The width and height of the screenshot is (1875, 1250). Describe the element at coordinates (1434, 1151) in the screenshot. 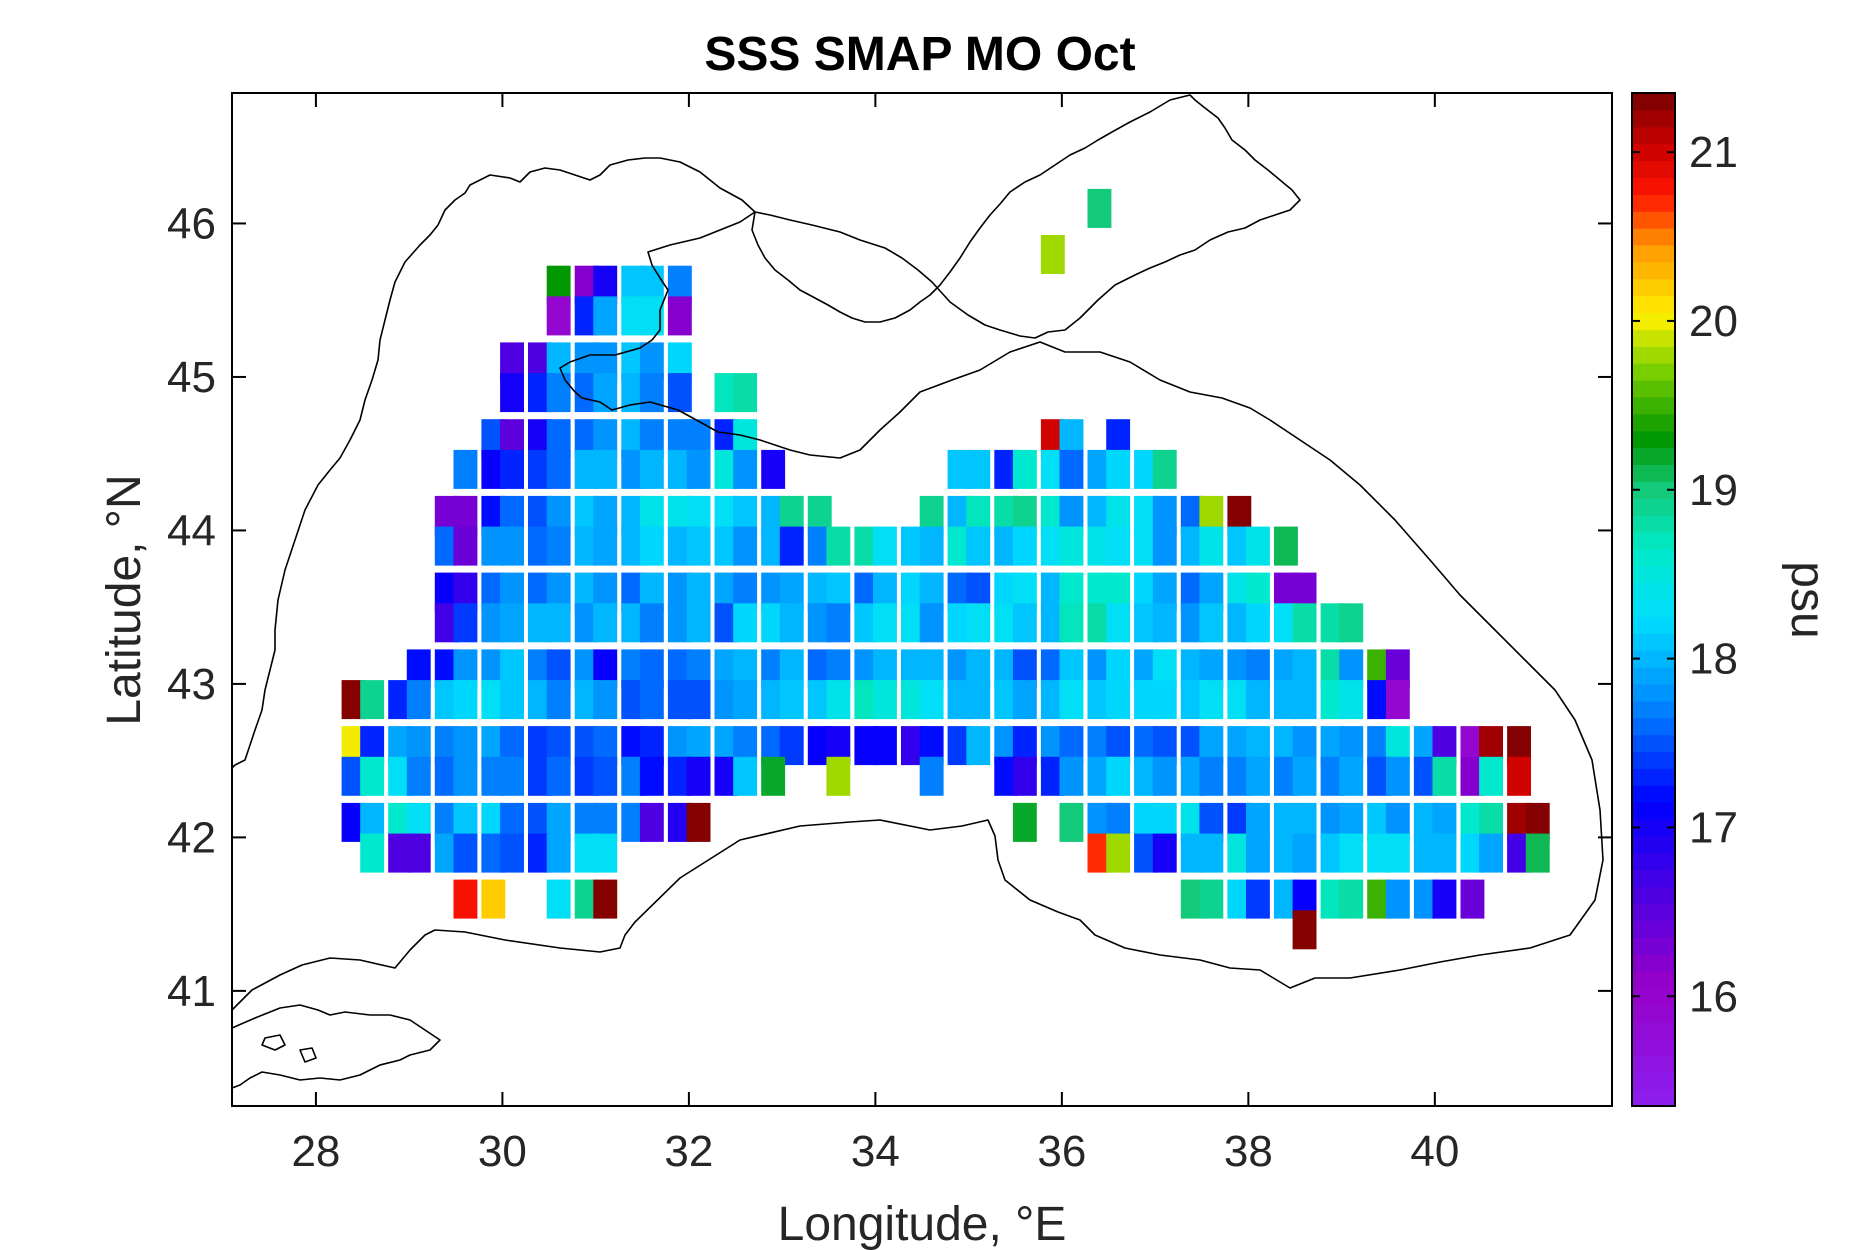

I see `x-tick-label: 40` at that location.